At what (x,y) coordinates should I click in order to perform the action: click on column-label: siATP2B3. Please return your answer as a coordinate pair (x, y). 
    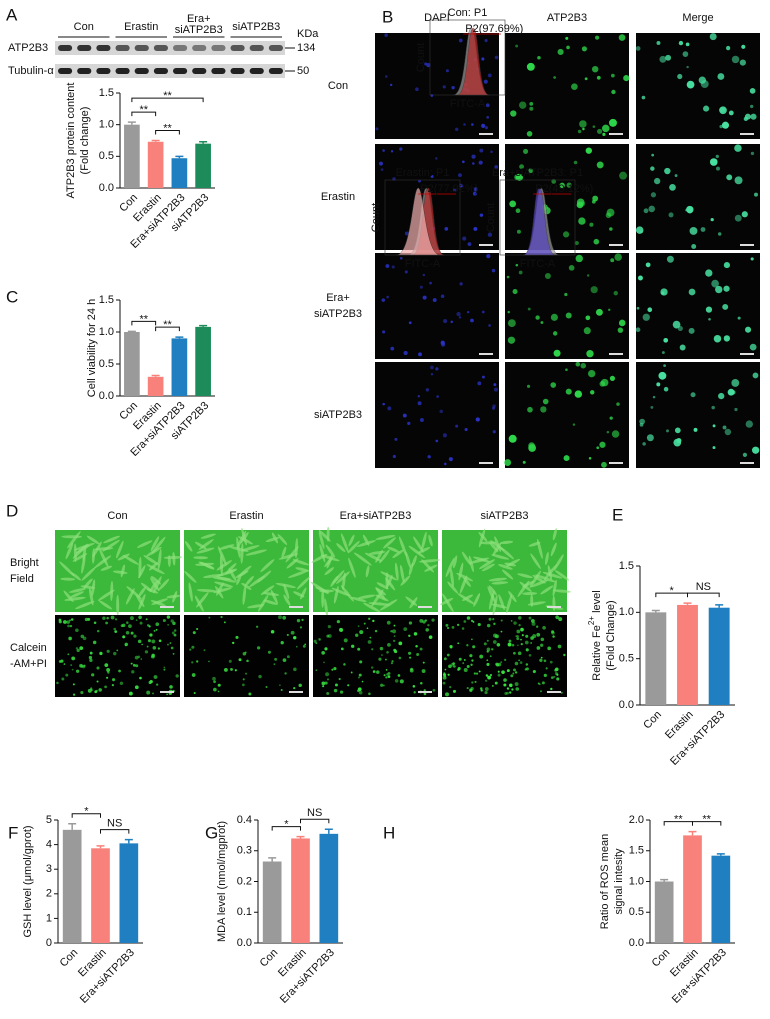
    Looking at the image, I should click on (504, 516).